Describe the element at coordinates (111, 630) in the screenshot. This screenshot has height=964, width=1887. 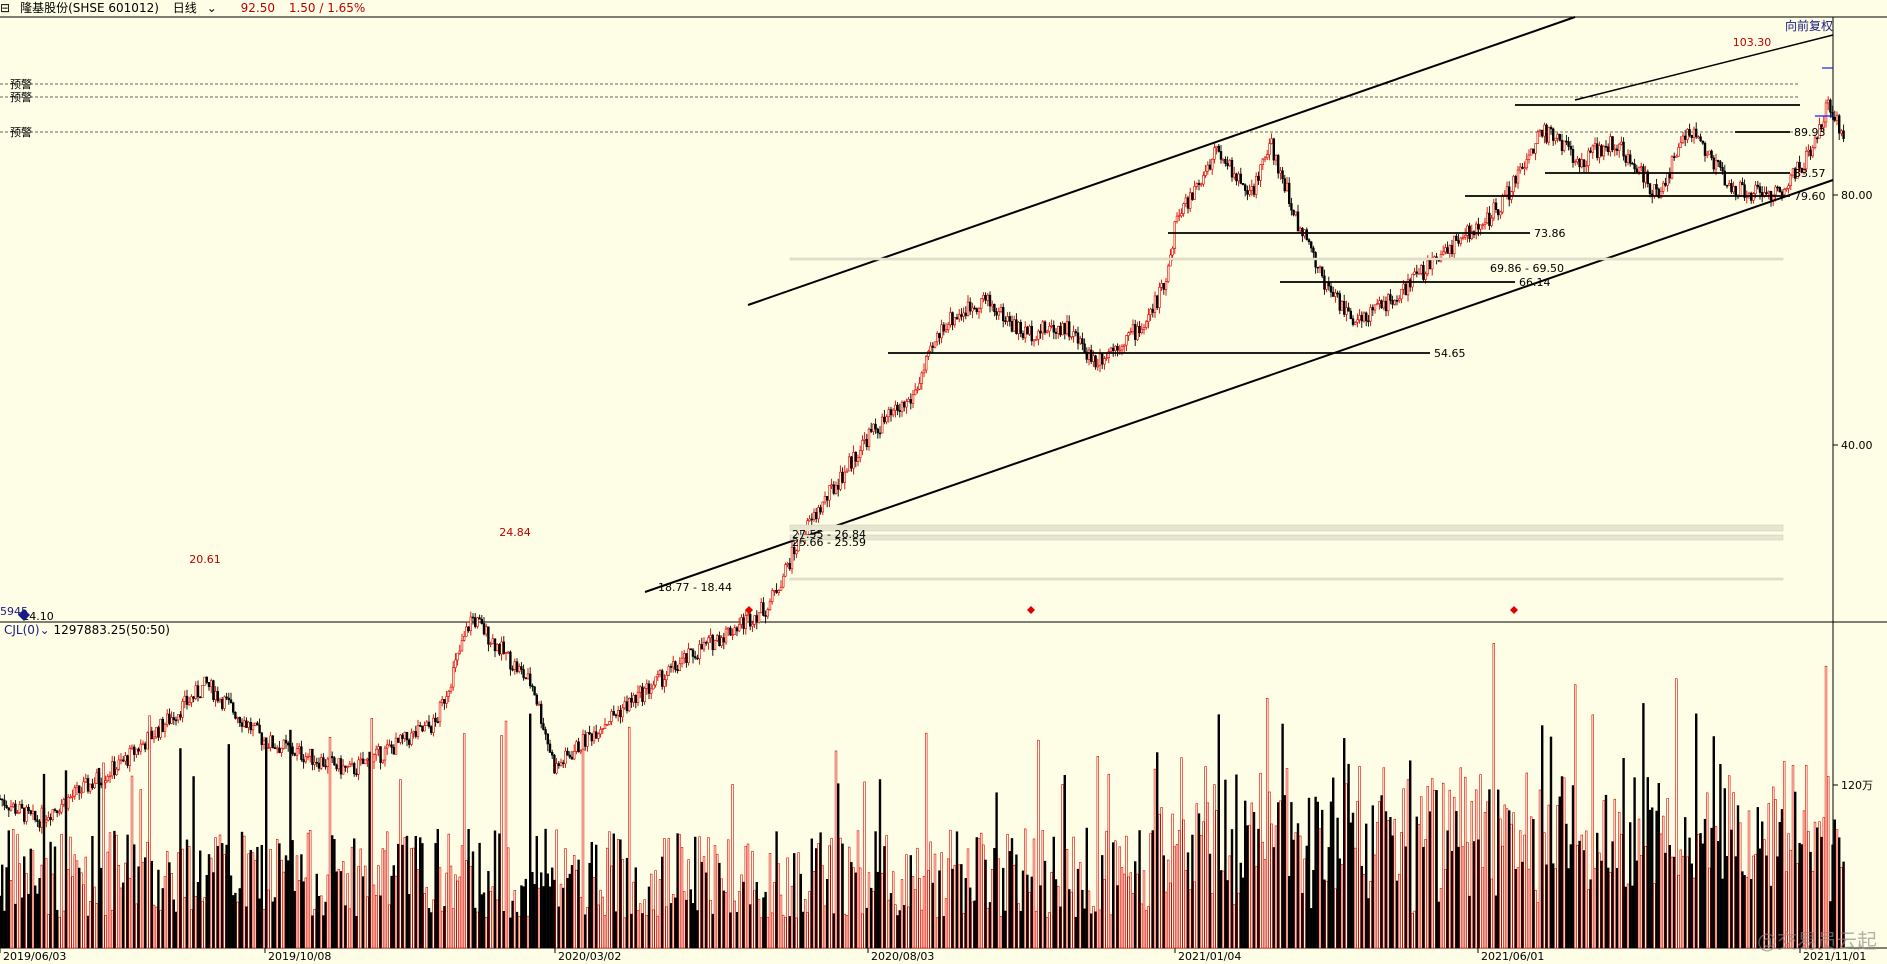
I see `volume-value: 1297883.25(50:50)` at that location.